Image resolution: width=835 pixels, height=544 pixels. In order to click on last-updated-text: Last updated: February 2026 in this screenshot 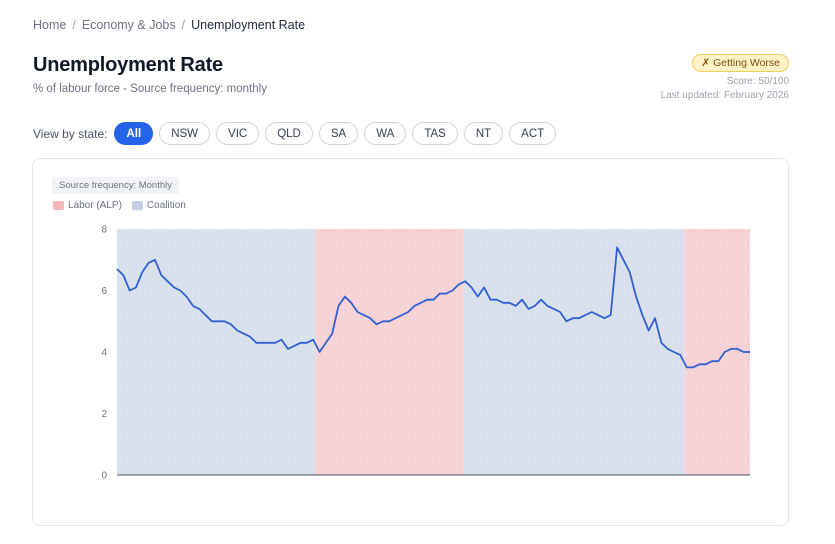, I will do `click(724, 95)`.